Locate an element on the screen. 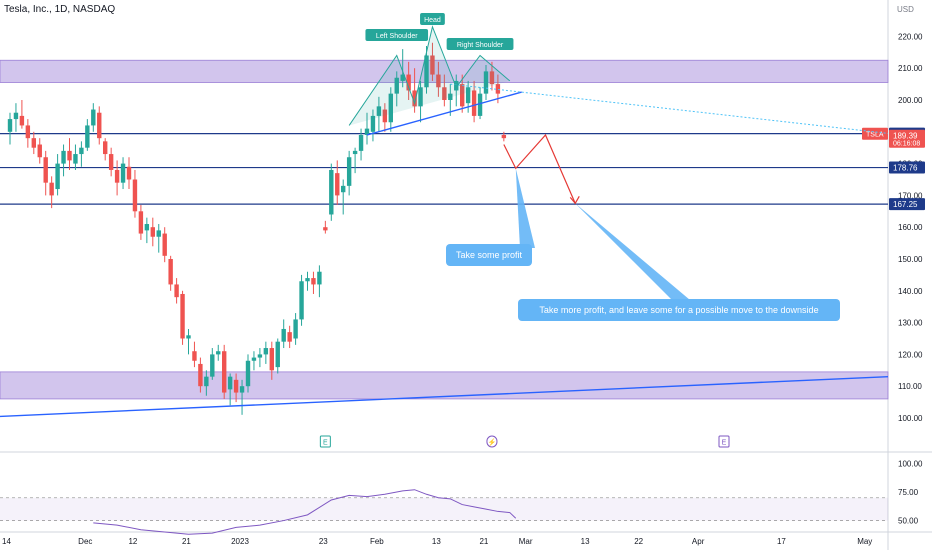 The width and height of the screenshot is (932, 550). pattern-label: Left Shoulder is located at coordinates (397, 36).